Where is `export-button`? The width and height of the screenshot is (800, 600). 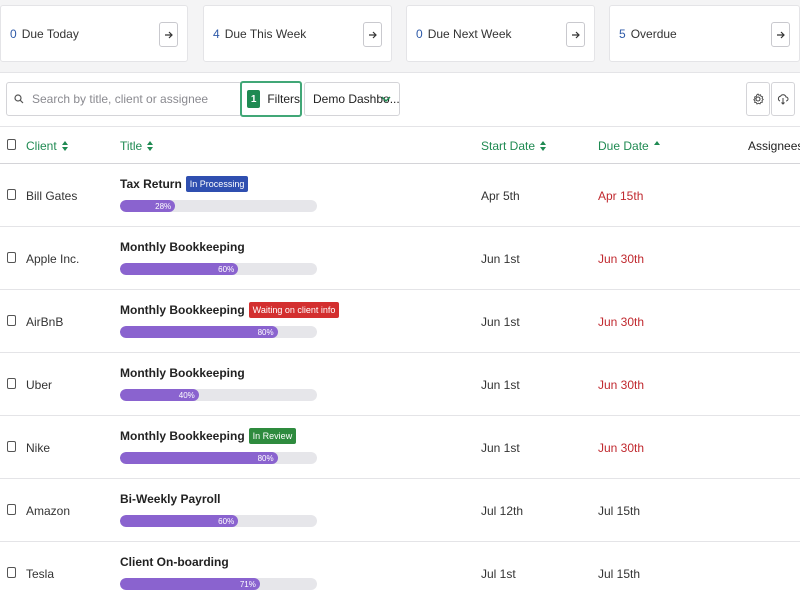 export-button is located at coordinates (783, 99).